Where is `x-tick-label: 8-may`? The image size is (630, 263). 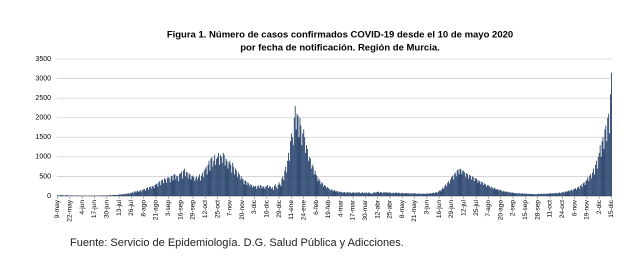 x-tick-label: 8-may is located at coordinates (402, 208).